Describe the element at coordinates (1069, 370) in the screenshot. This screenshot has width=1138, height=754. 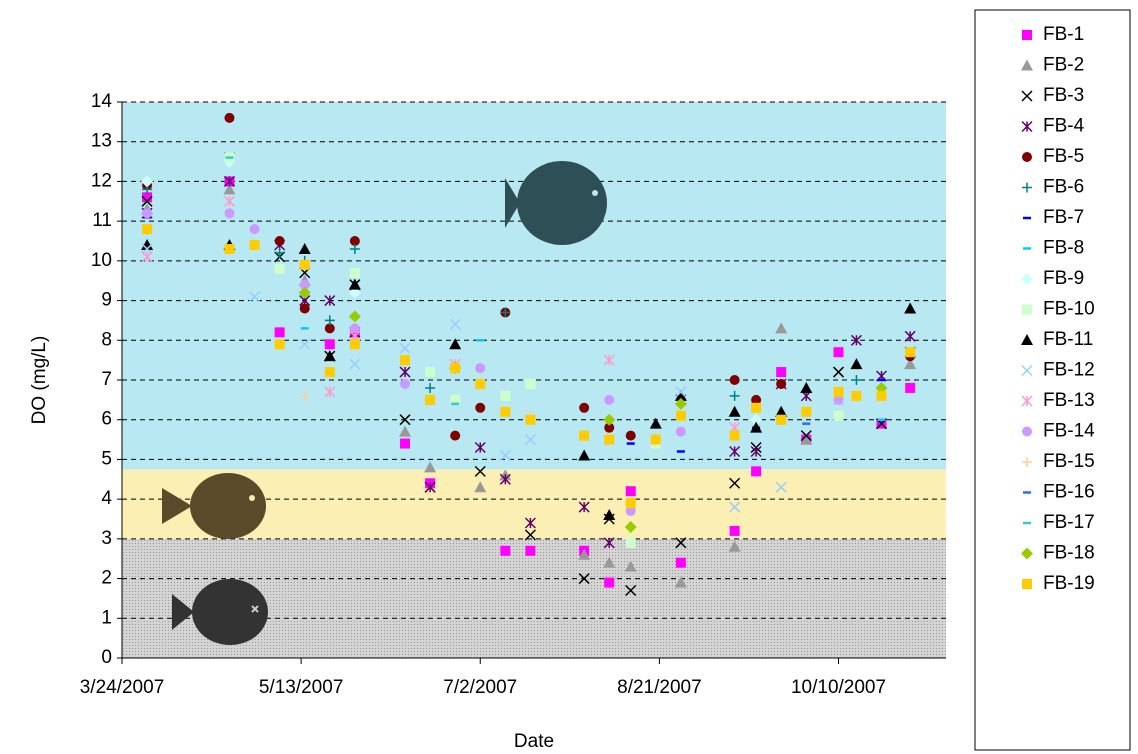
I see `legend-label: FB-12` at that location.